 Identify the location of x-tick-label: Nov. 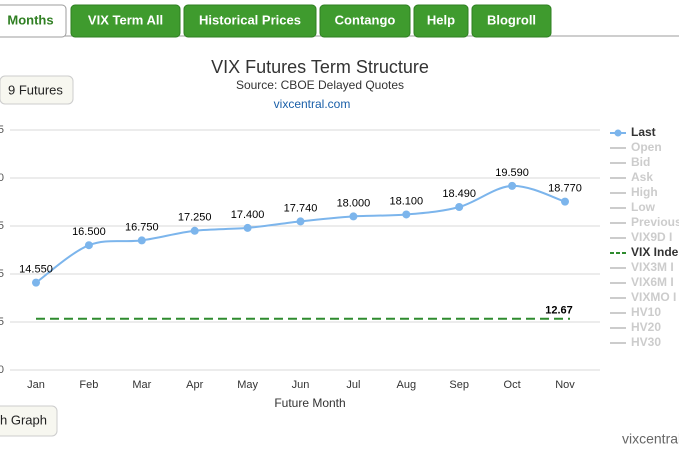
(565, 385).